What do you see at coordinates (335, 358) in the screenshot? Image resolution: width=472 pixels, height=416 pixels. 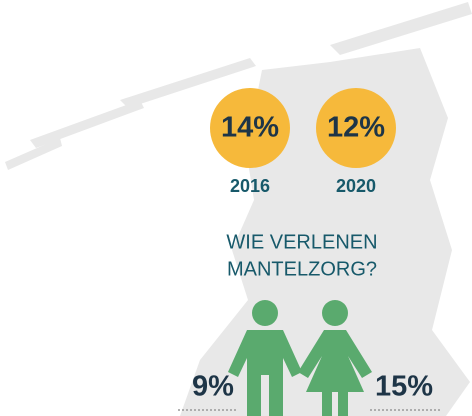 I see `female-icon` at bounding box center [335, 358].